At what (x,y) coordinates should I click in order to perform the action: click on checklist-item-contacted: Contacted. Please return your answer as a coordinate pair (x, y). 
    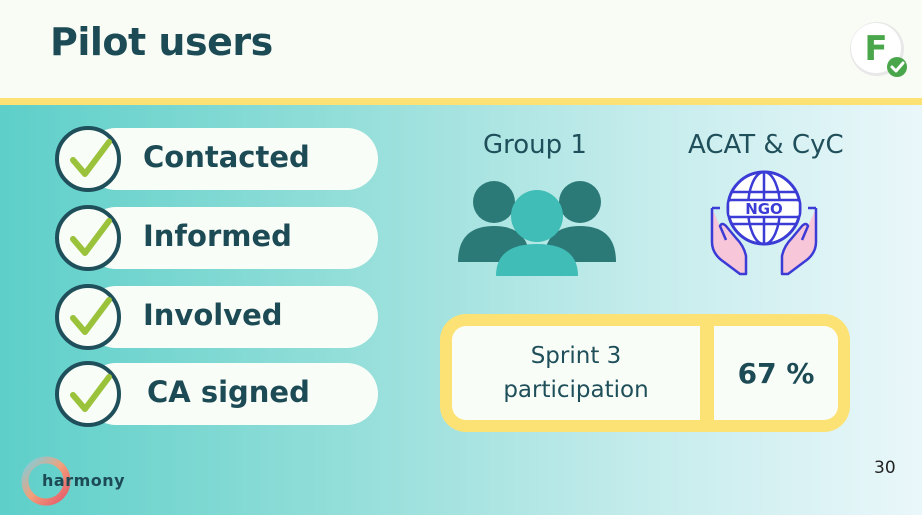
    Looking at the image, I should click on (216, 159).